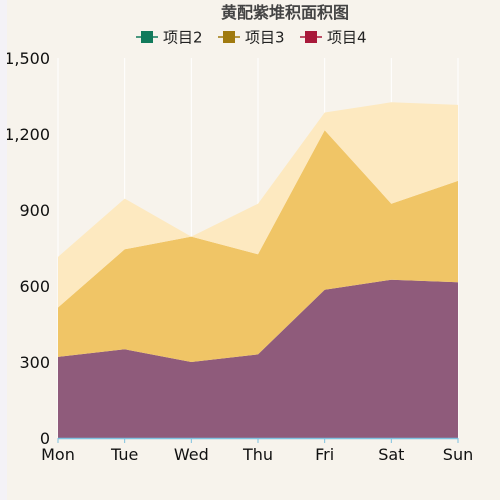 This screenshot has width=500, height=500. Describe the element at coordinates (58, 454) in the screenshot. I see `x-tick-label-Mon: Mon` at that location.